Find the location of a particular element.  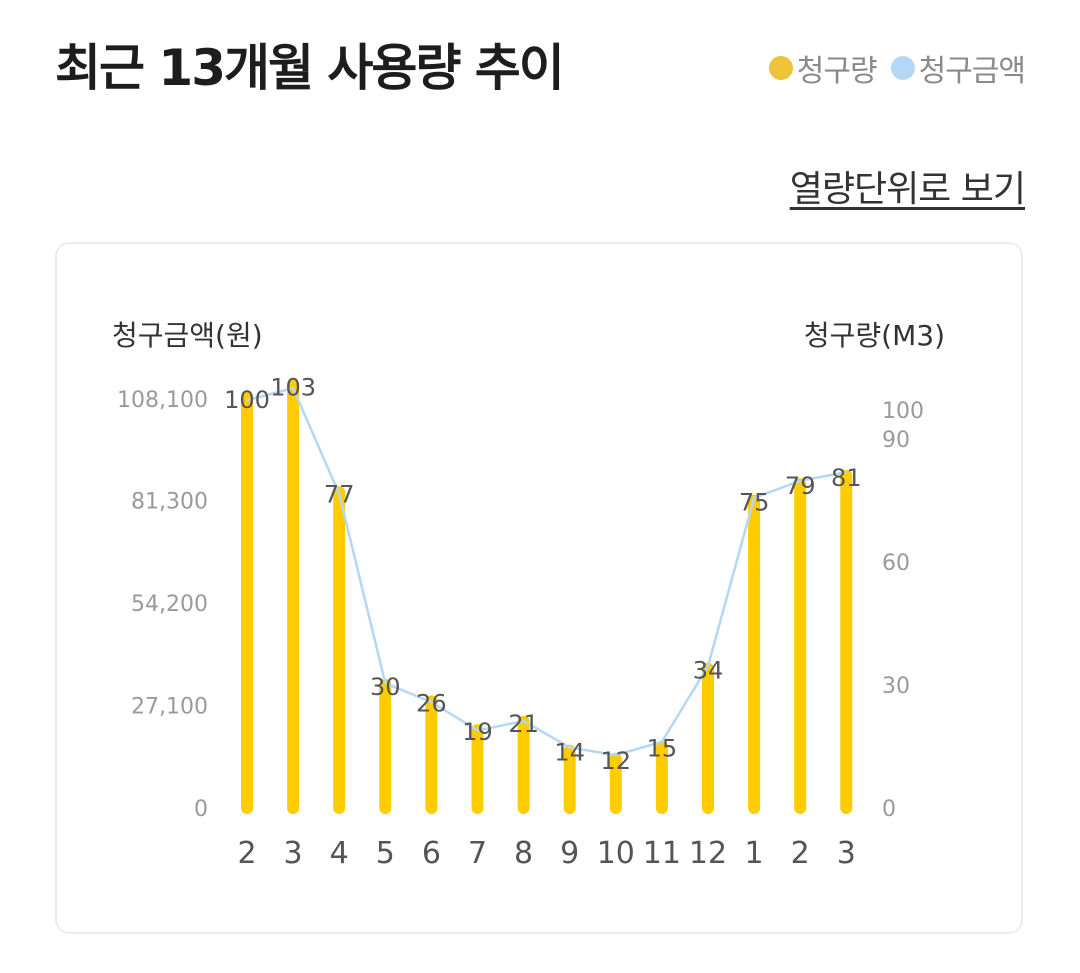

month-tick-label: 8 is located at coordinates (523, 853).